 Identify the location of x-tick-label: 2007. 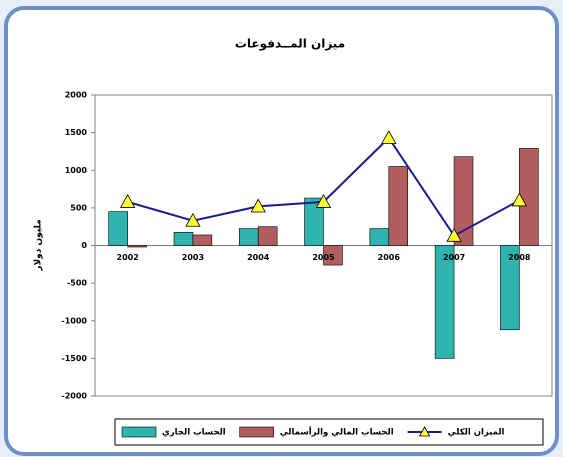
(454, 257).